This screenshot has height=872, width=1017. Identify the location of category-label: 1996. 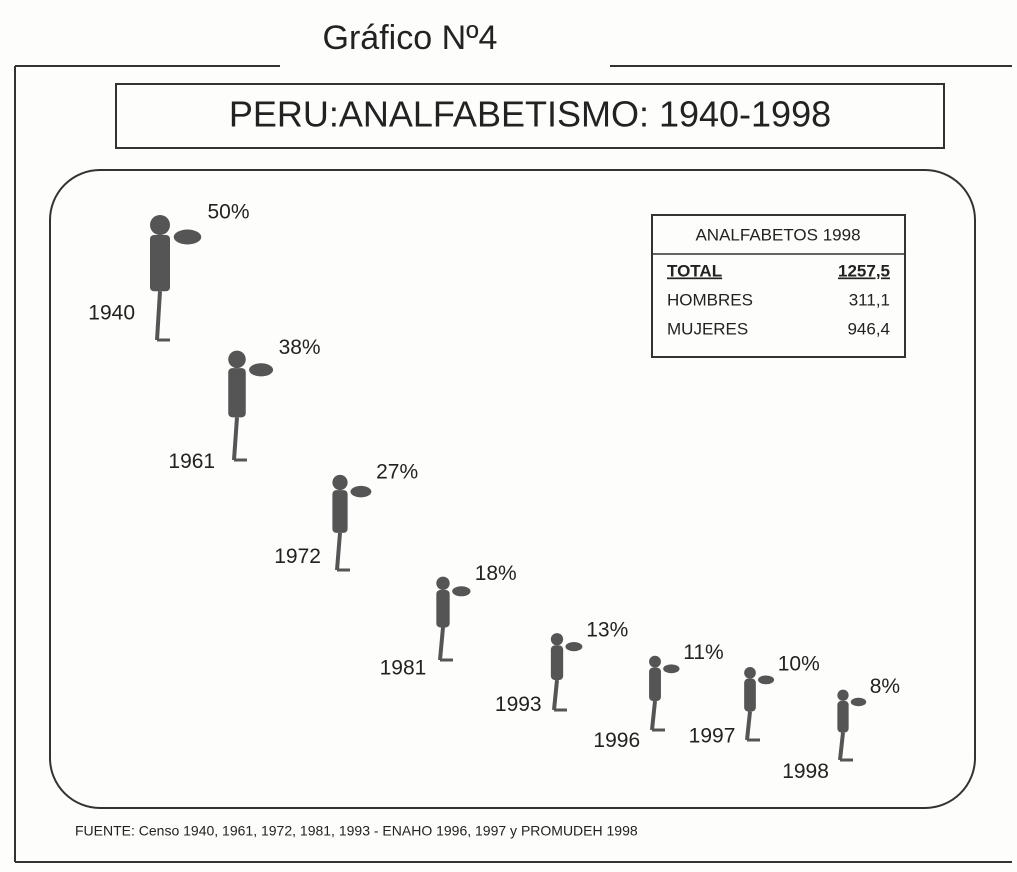
(616, 740).